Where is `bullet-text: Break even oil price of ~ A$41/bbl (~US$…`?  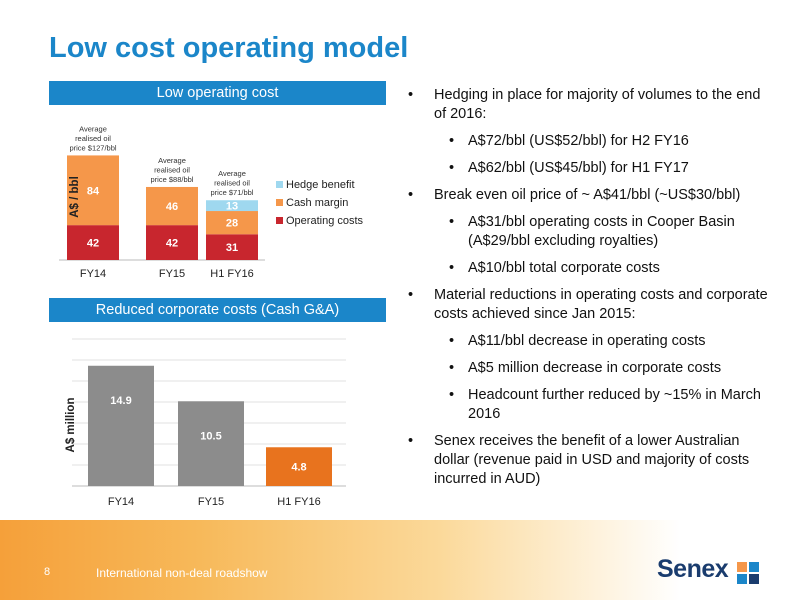 bullet-text: Break even oil price of ~ A$41/bbl (~US$… is located at coordinates (587, 195).